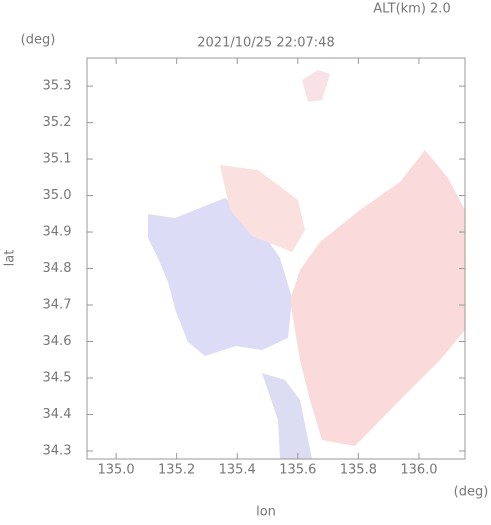  I want to click on y-tick-label: 34.9, so click(57, 232).